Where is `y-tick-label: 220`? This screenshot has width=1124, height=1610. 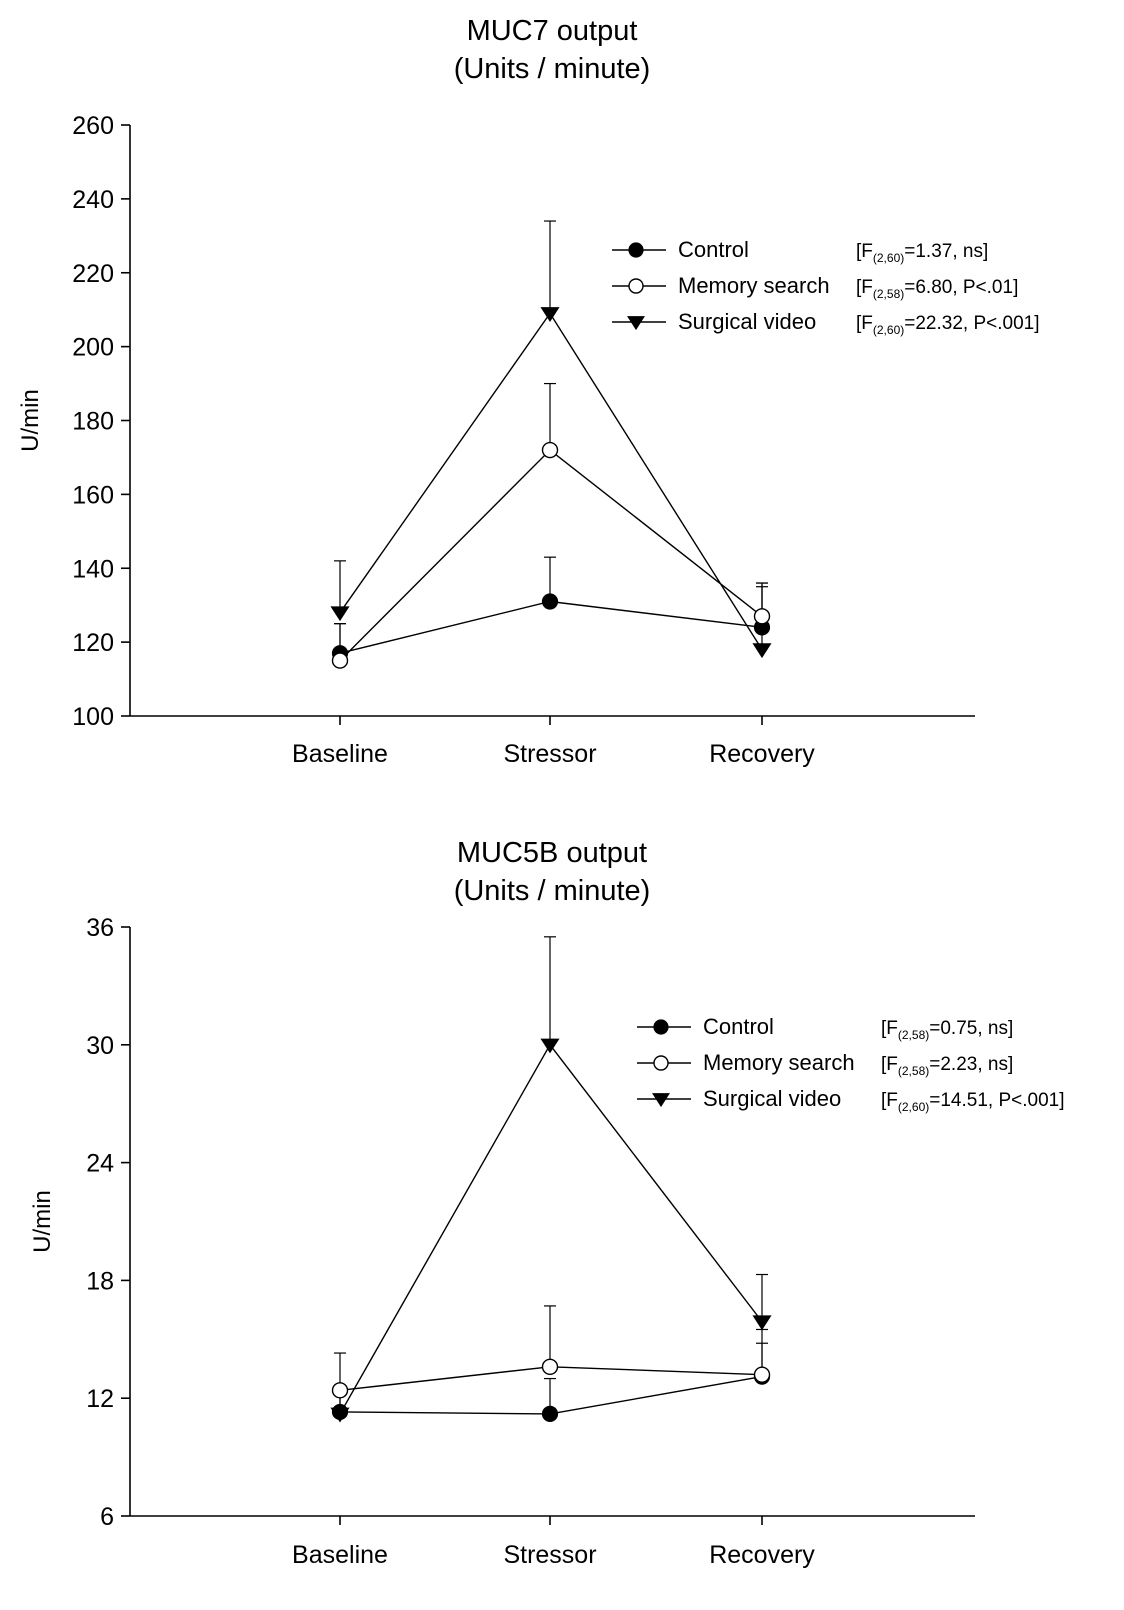 y-tick-label: 220 is located at coordinates (93, 274).